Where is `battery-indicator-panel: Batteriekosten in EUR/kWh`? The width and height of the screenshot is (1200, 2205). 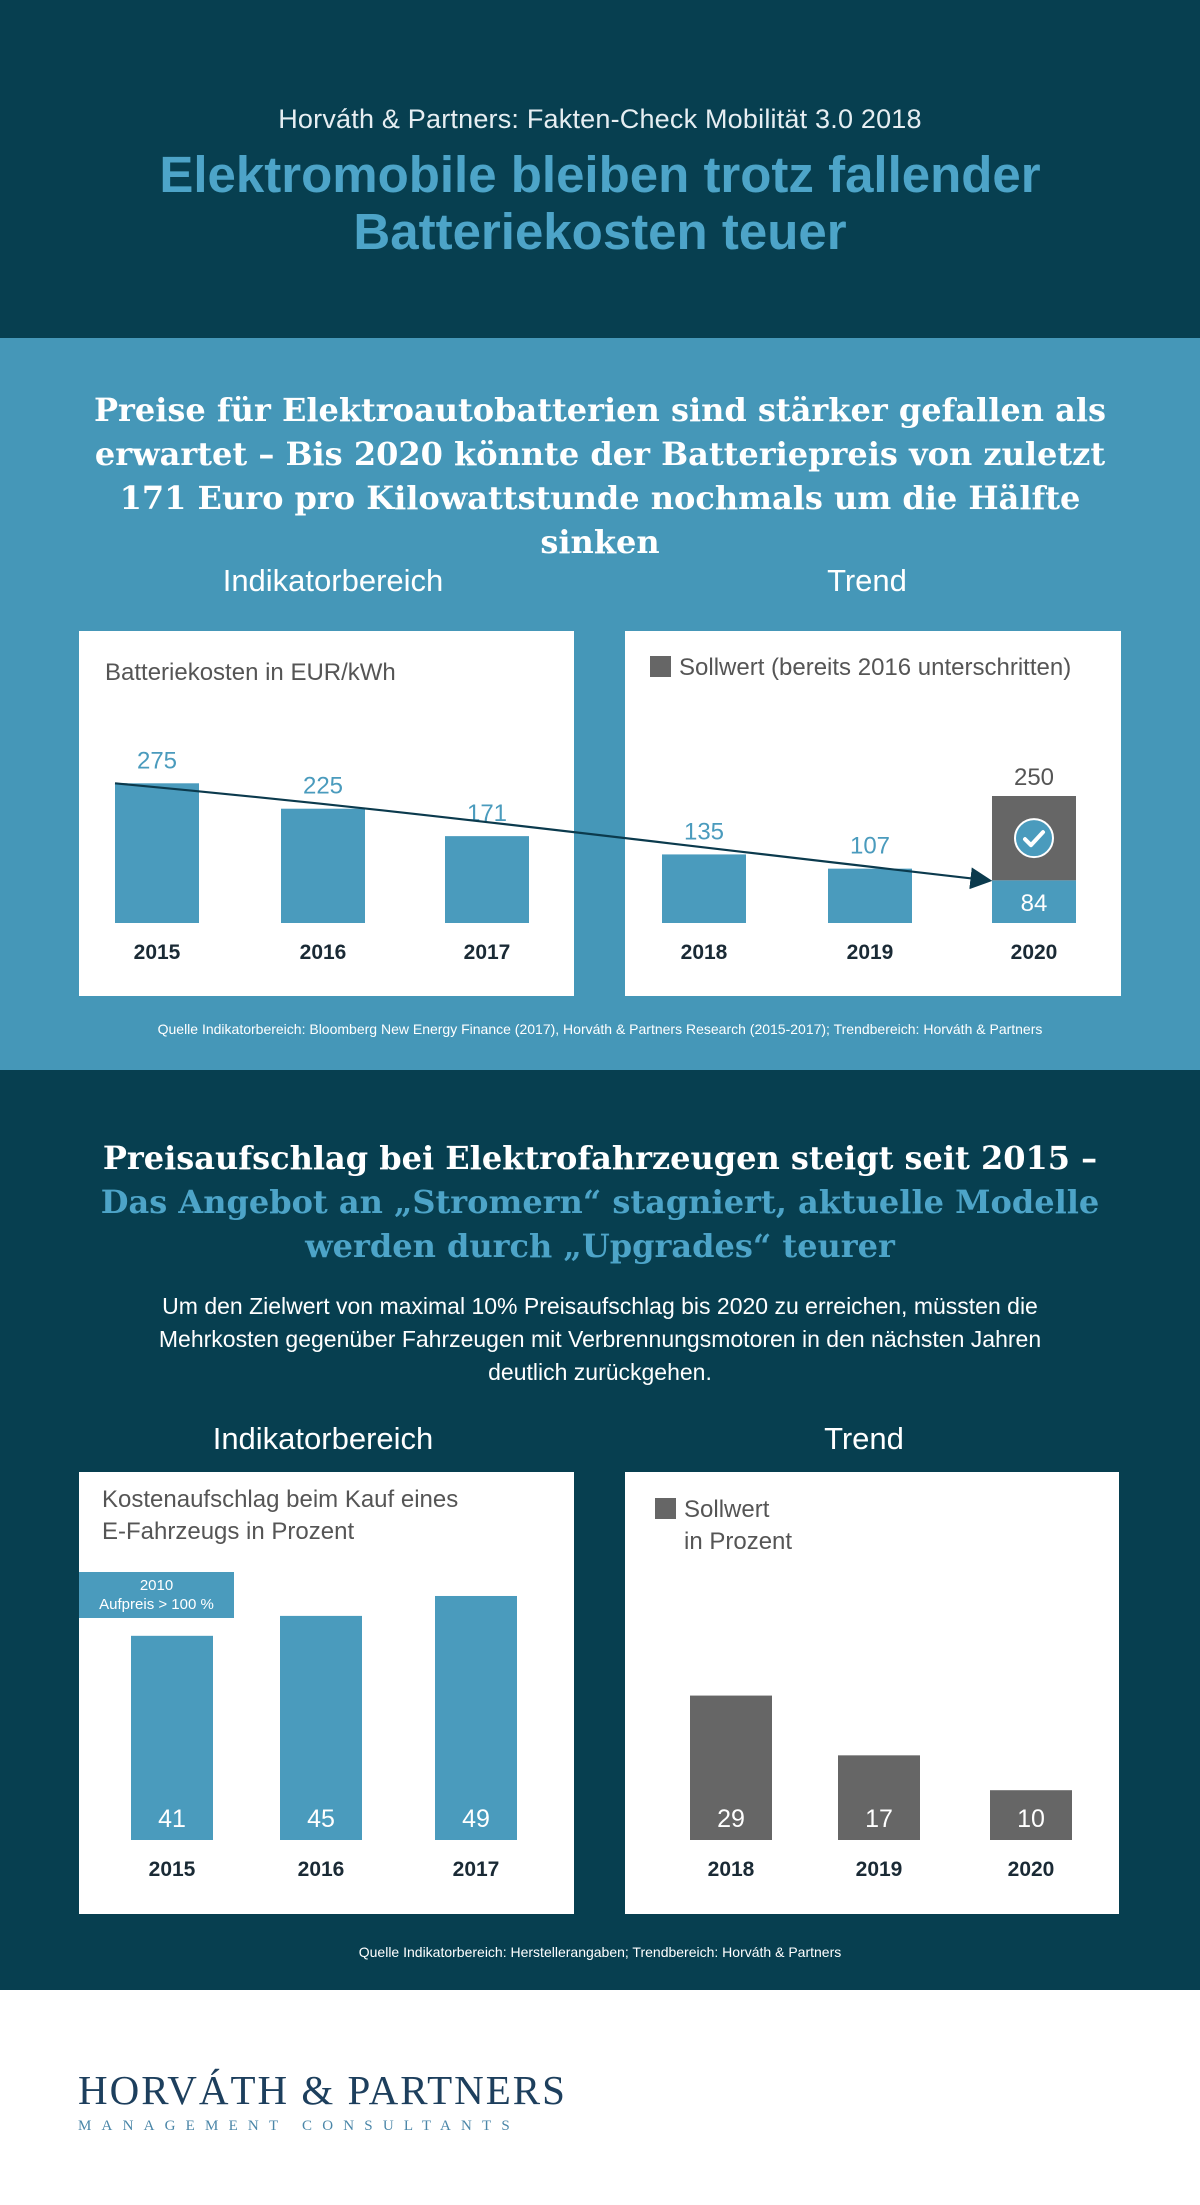
battery-indicator-panel: Batteriekosten in EUR/kWh is located at coordinates (326, 813).